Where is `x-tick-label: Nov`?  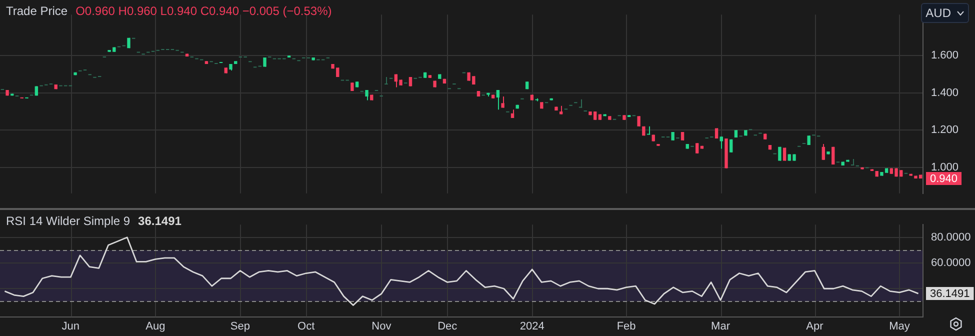 x-tick-label: Nov is located at coordinates (382, 326).